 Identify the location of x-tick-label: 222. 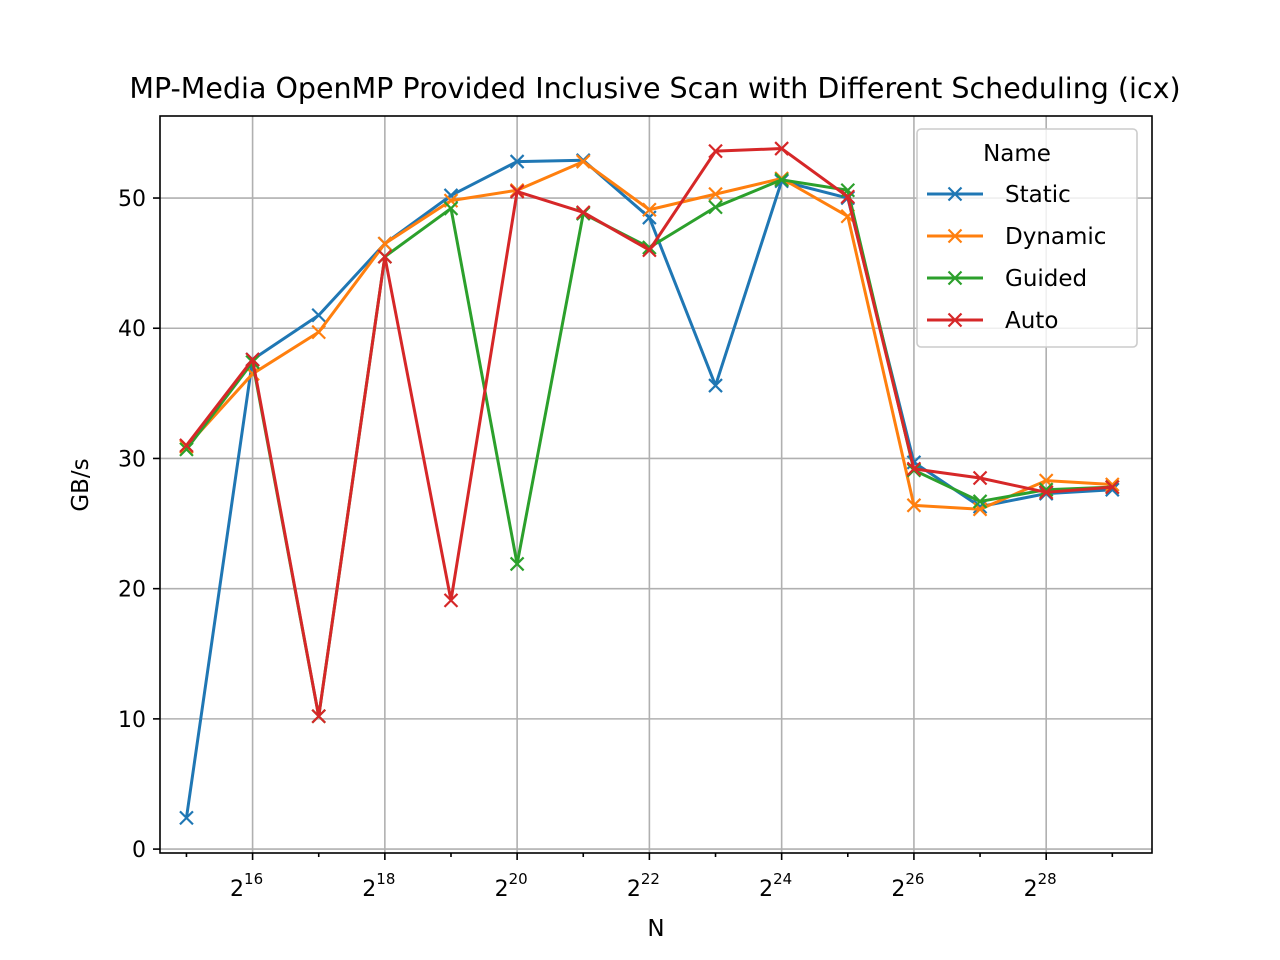
(643, 886).